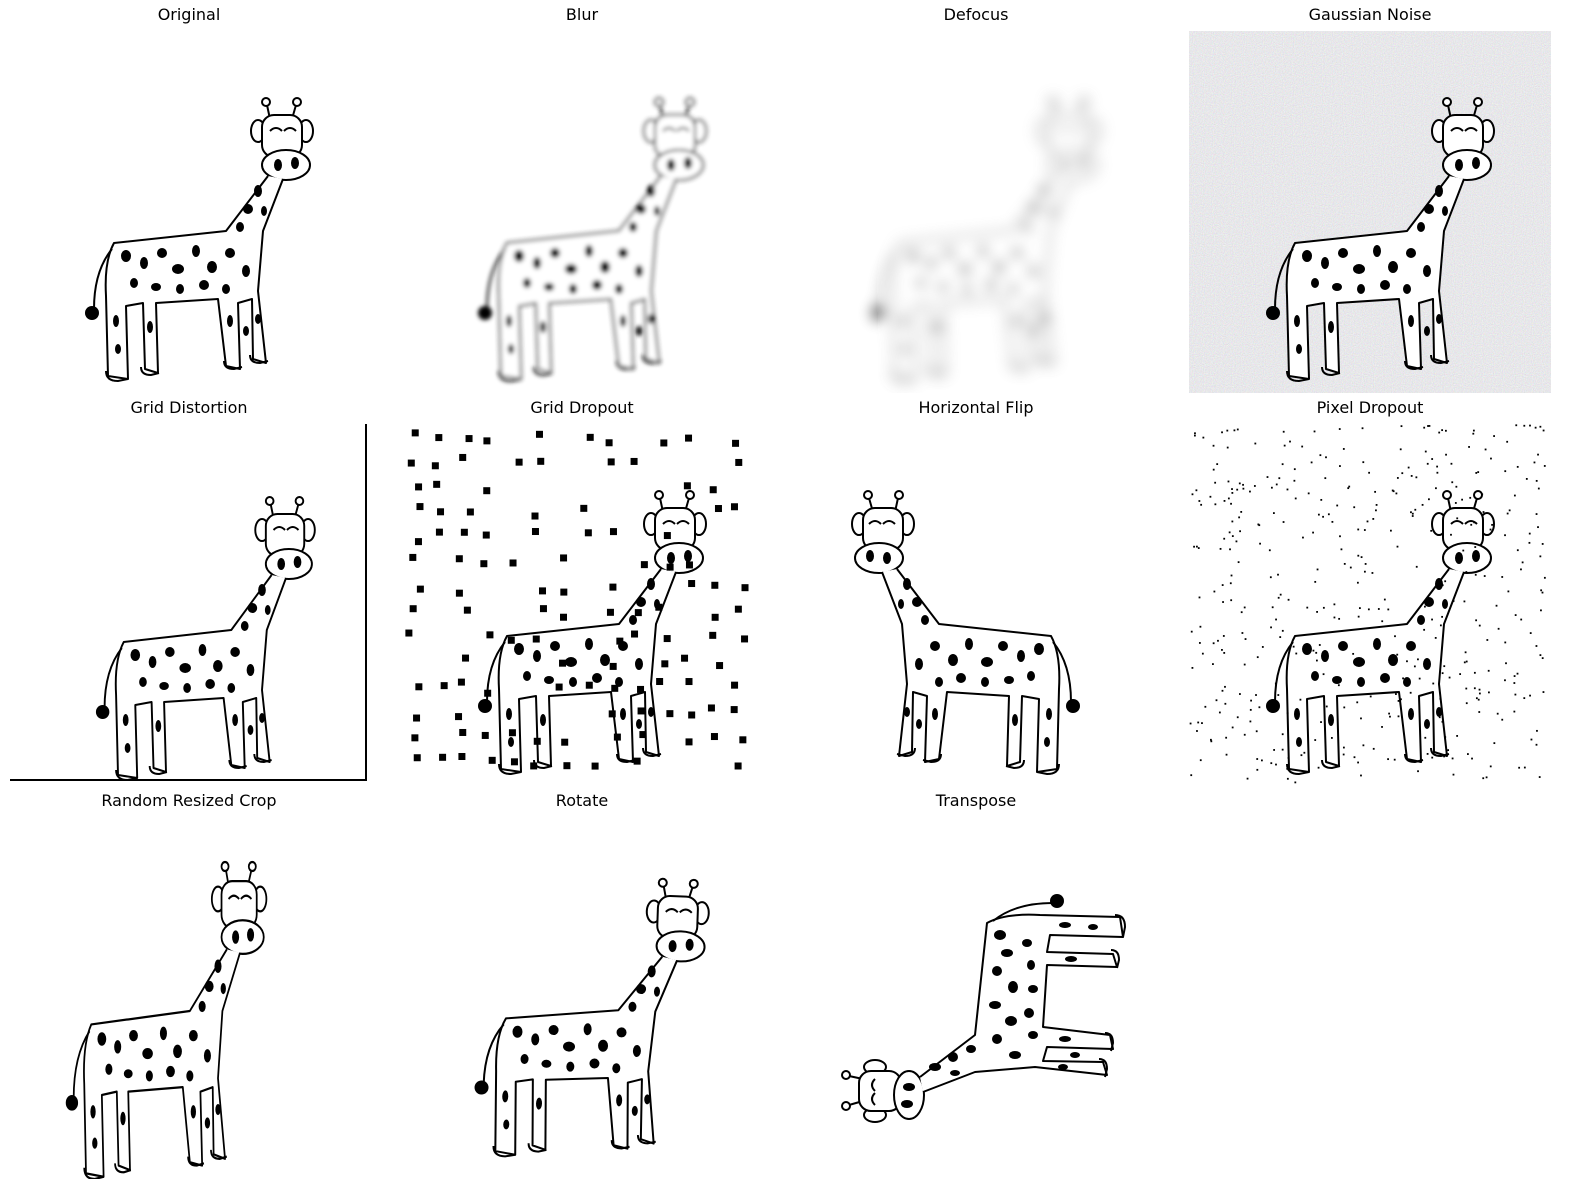 The image size is (1578, 1191). Describe the element at coordinates (582, 998) in the screenshot. I see `giraffe-image-rotate` at that location.